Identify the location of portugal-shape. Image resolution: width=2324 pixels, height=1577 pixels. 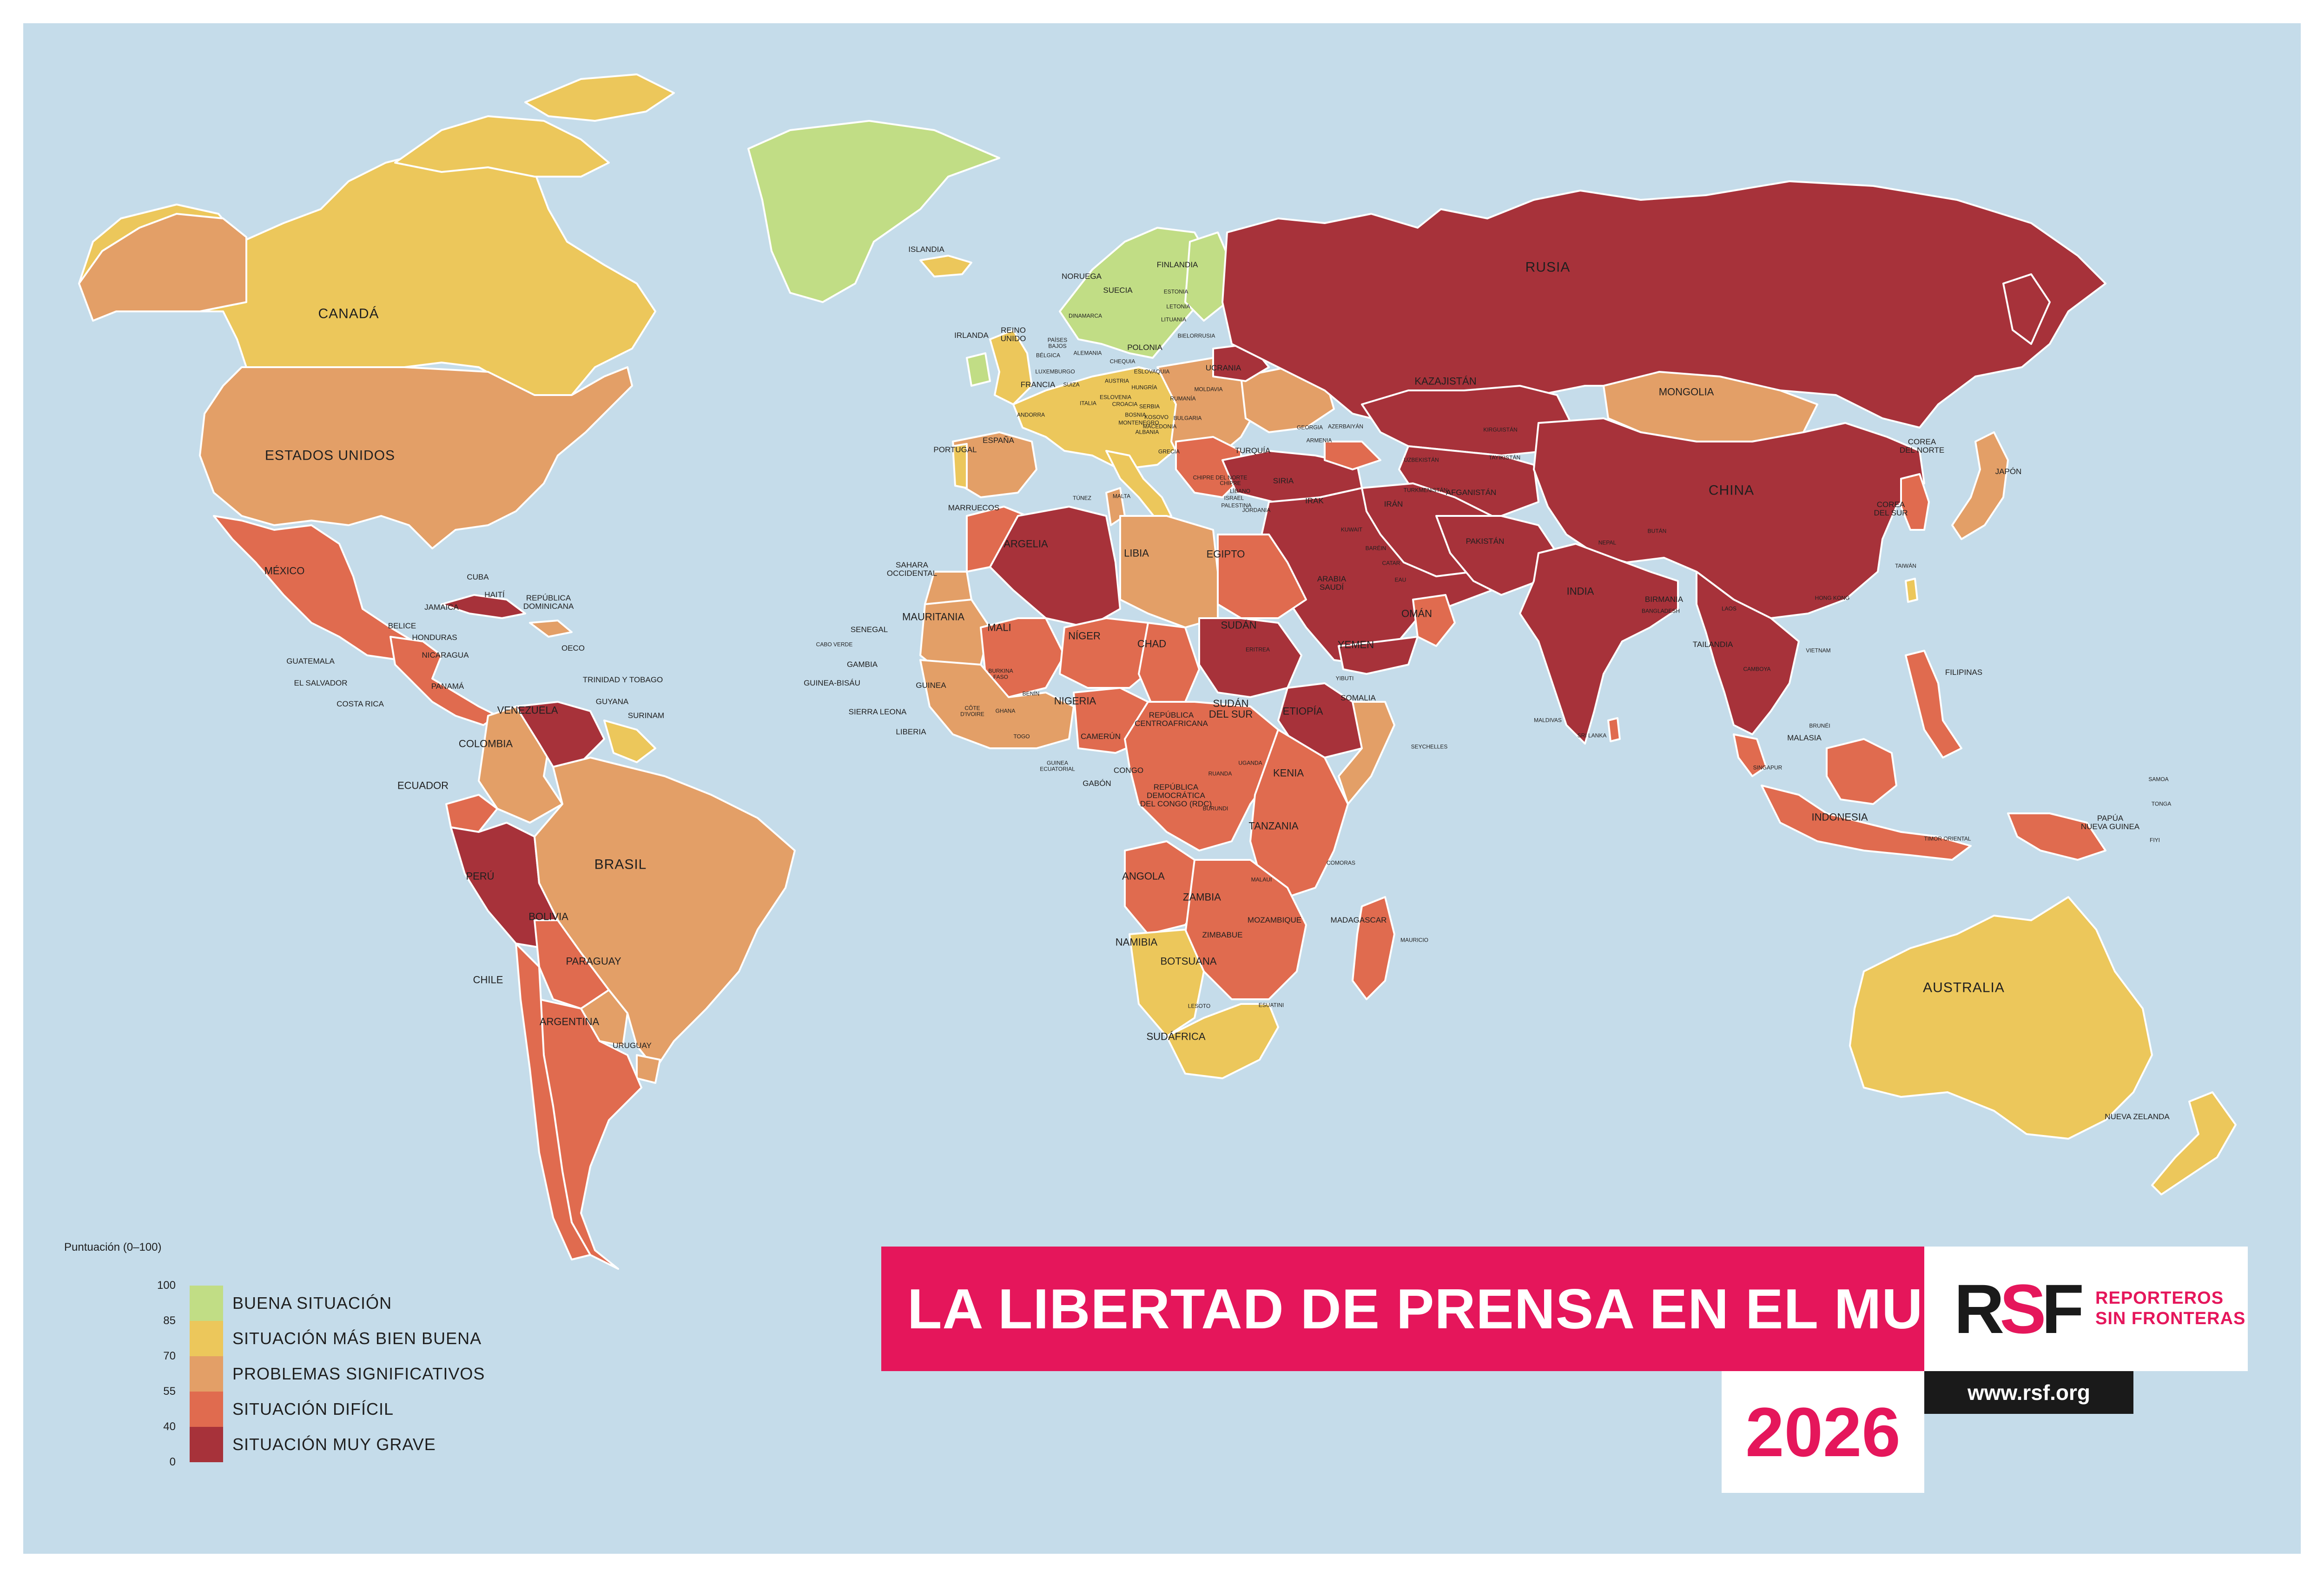
(960, 466).